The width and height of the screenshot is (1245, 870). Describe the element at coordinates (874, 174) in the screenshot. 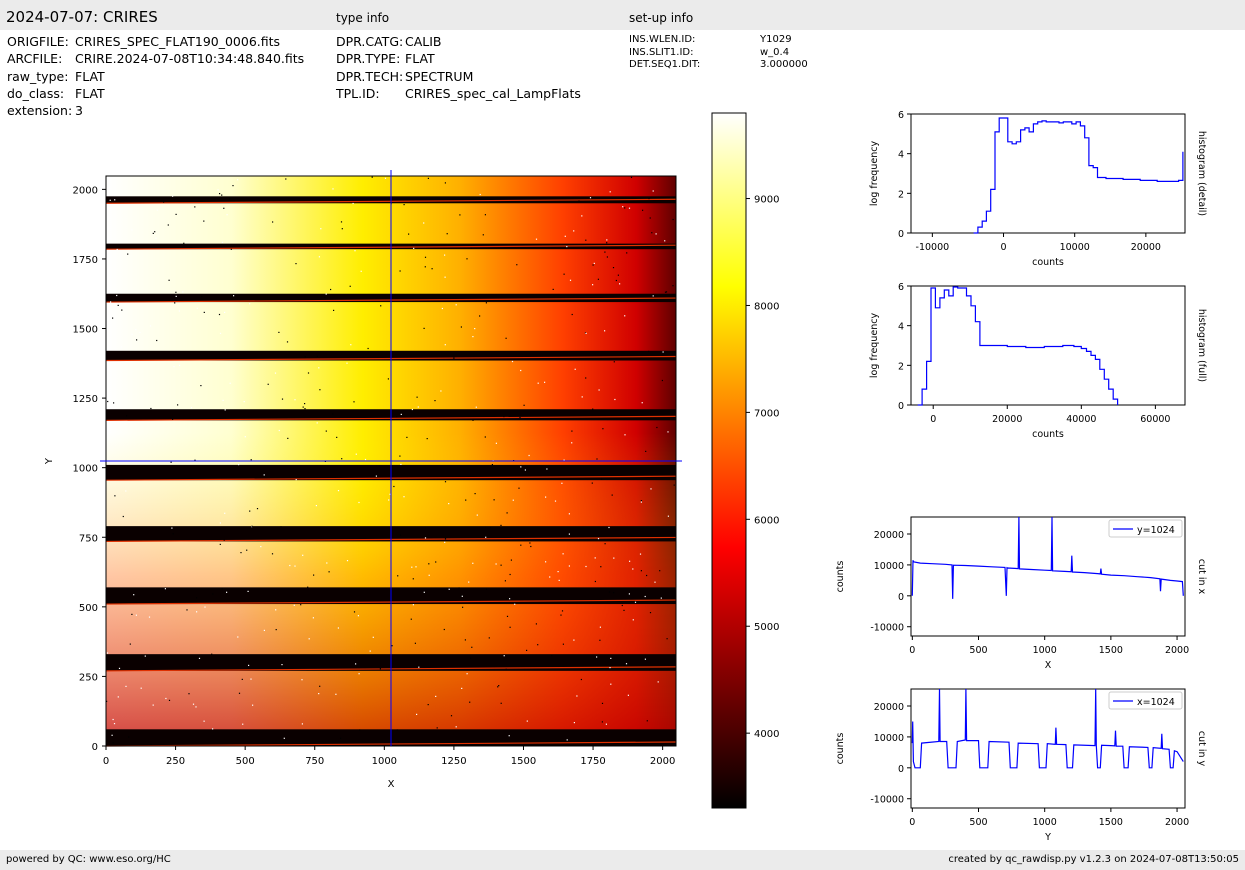

I see `y-axis-label: log frequency` at that location.